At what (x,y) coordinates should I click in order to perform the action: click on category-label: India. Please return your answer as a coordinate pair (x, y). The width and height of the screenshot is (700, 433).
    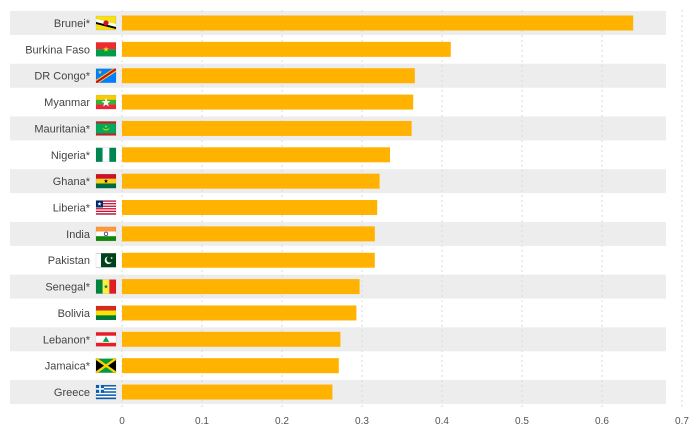
    Looking at the image, I should click on (78, 235).